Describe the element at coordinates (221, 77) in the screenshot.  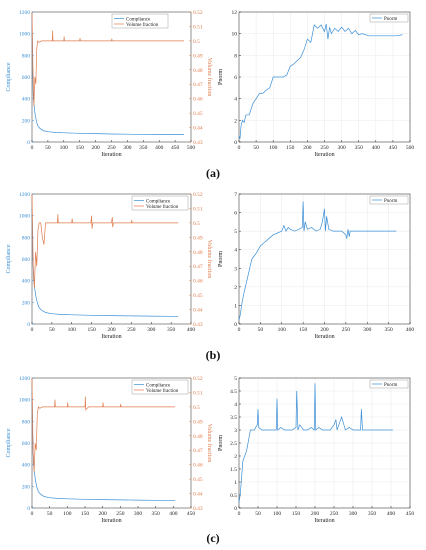
I see `y-axis-title: Pnorm` at that location.